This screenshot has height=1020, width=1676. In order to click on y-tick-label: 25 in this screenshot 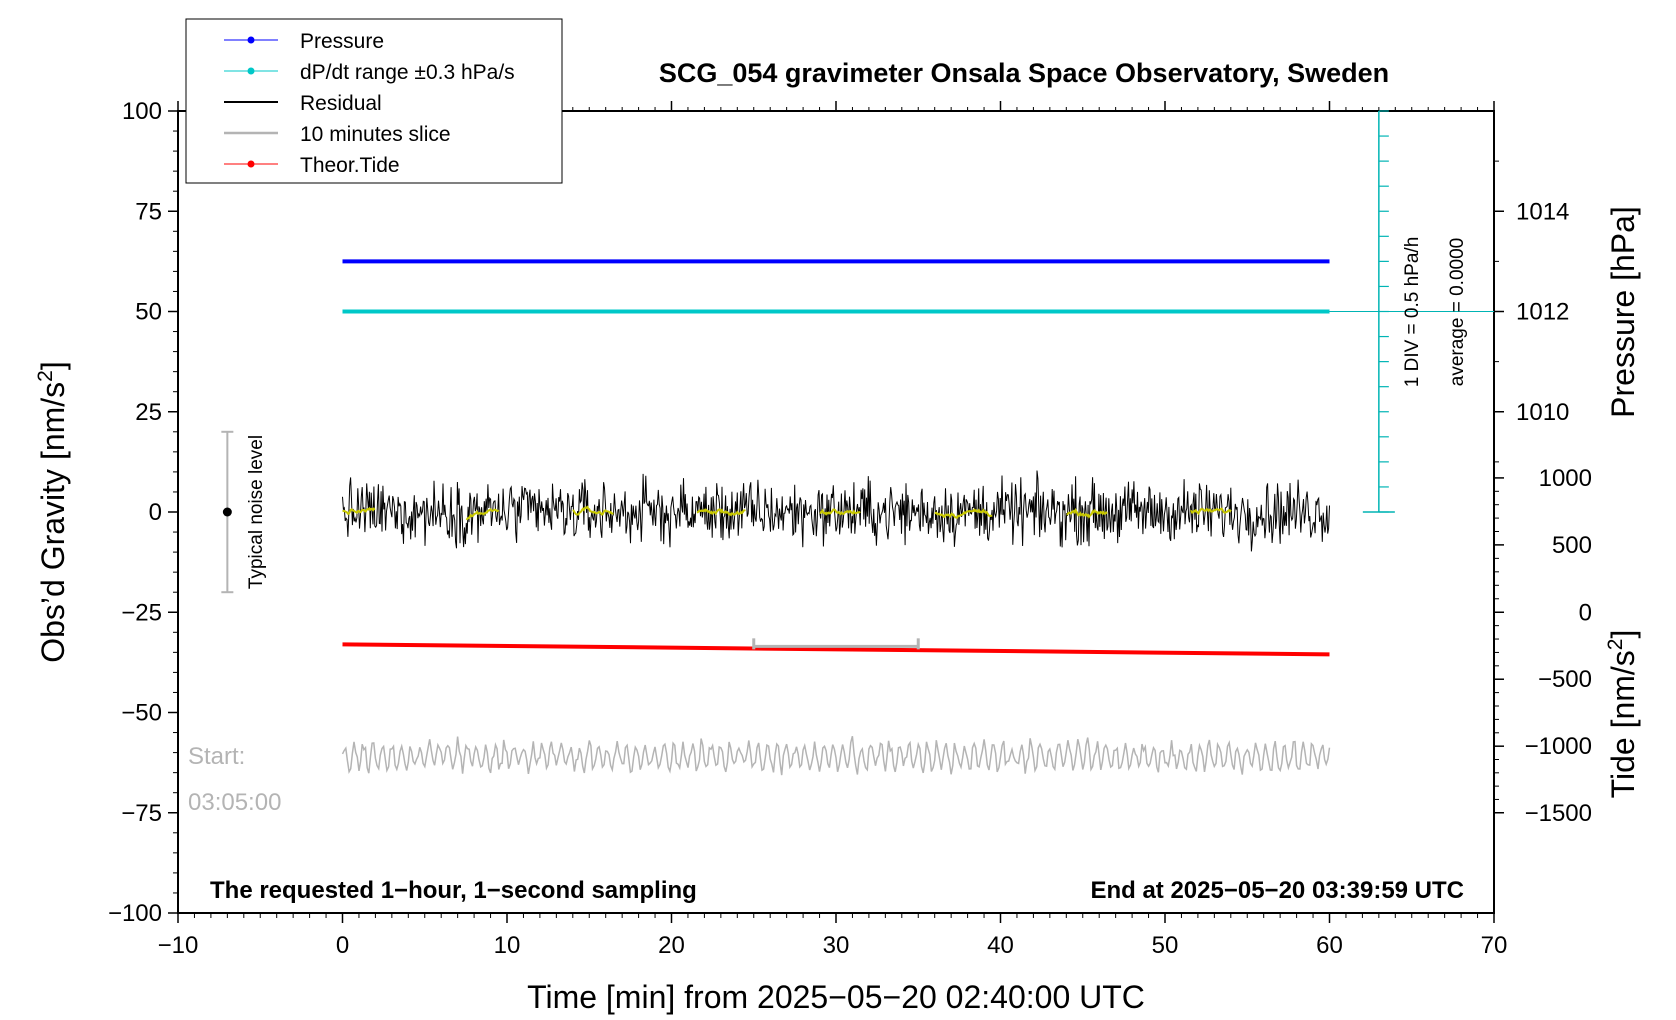, I will do `click(148, 412)`.